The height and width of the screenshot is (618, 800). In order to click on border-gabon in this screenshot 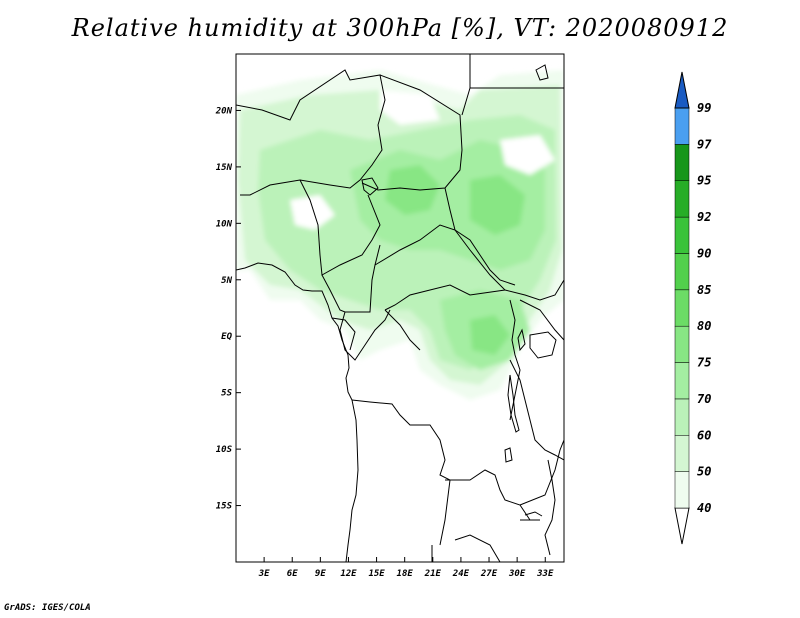, I will do `click(343, 334)`.